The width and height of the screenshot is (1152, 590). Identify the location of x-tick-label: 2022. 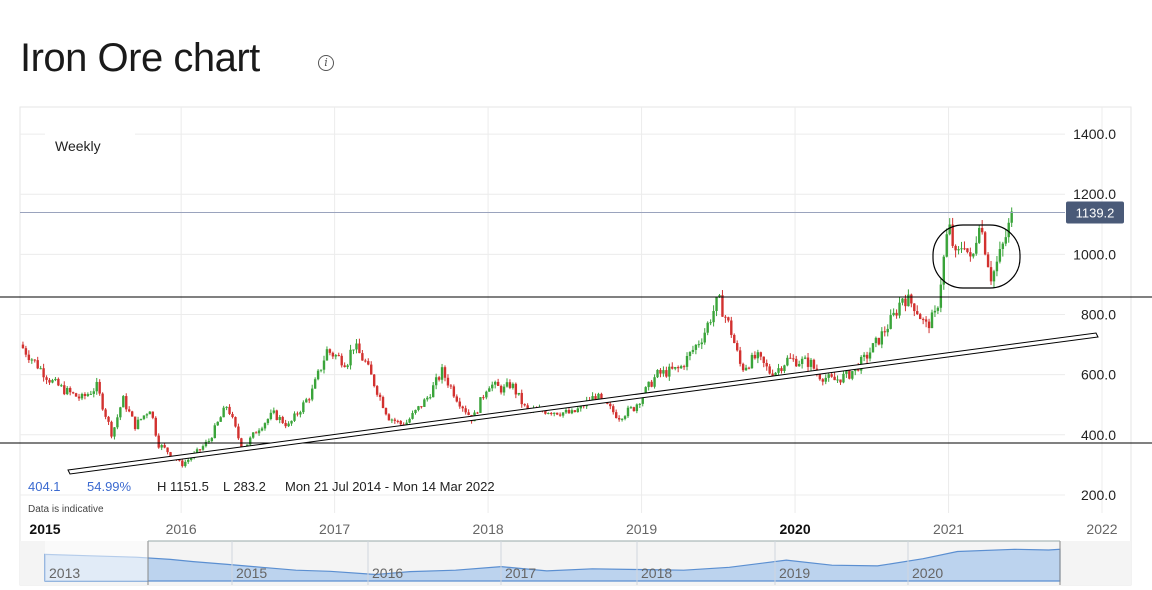
(1101, 529).